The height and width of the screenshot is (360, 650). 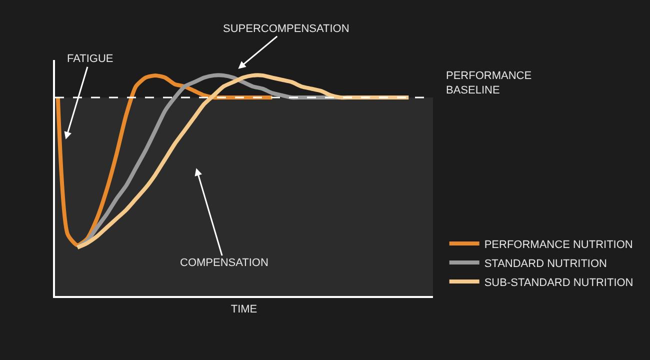 What do you see at coordinates (90, 59) in the screenshot?
I see `text: FATIGUE` at bounding box center [90, 59].